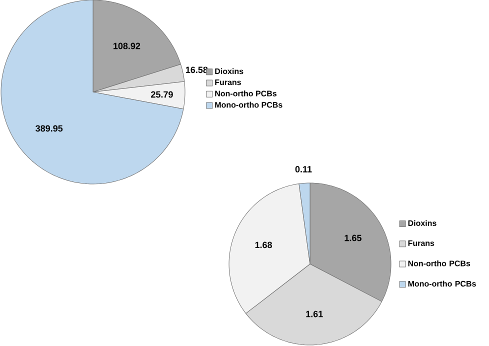  Describe the element at coordinates (197, 70) in the screenshot. I see `data-label: 16.58` at that location.